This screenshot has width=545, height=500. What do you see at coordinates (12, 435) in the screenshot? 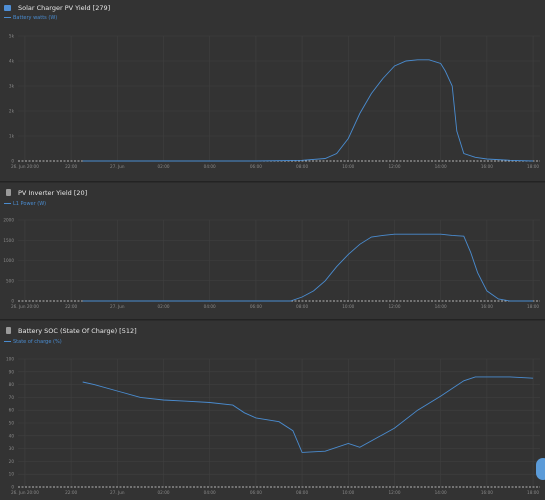
I see `y-tick-label: 40` at bounding box center [12, 435].